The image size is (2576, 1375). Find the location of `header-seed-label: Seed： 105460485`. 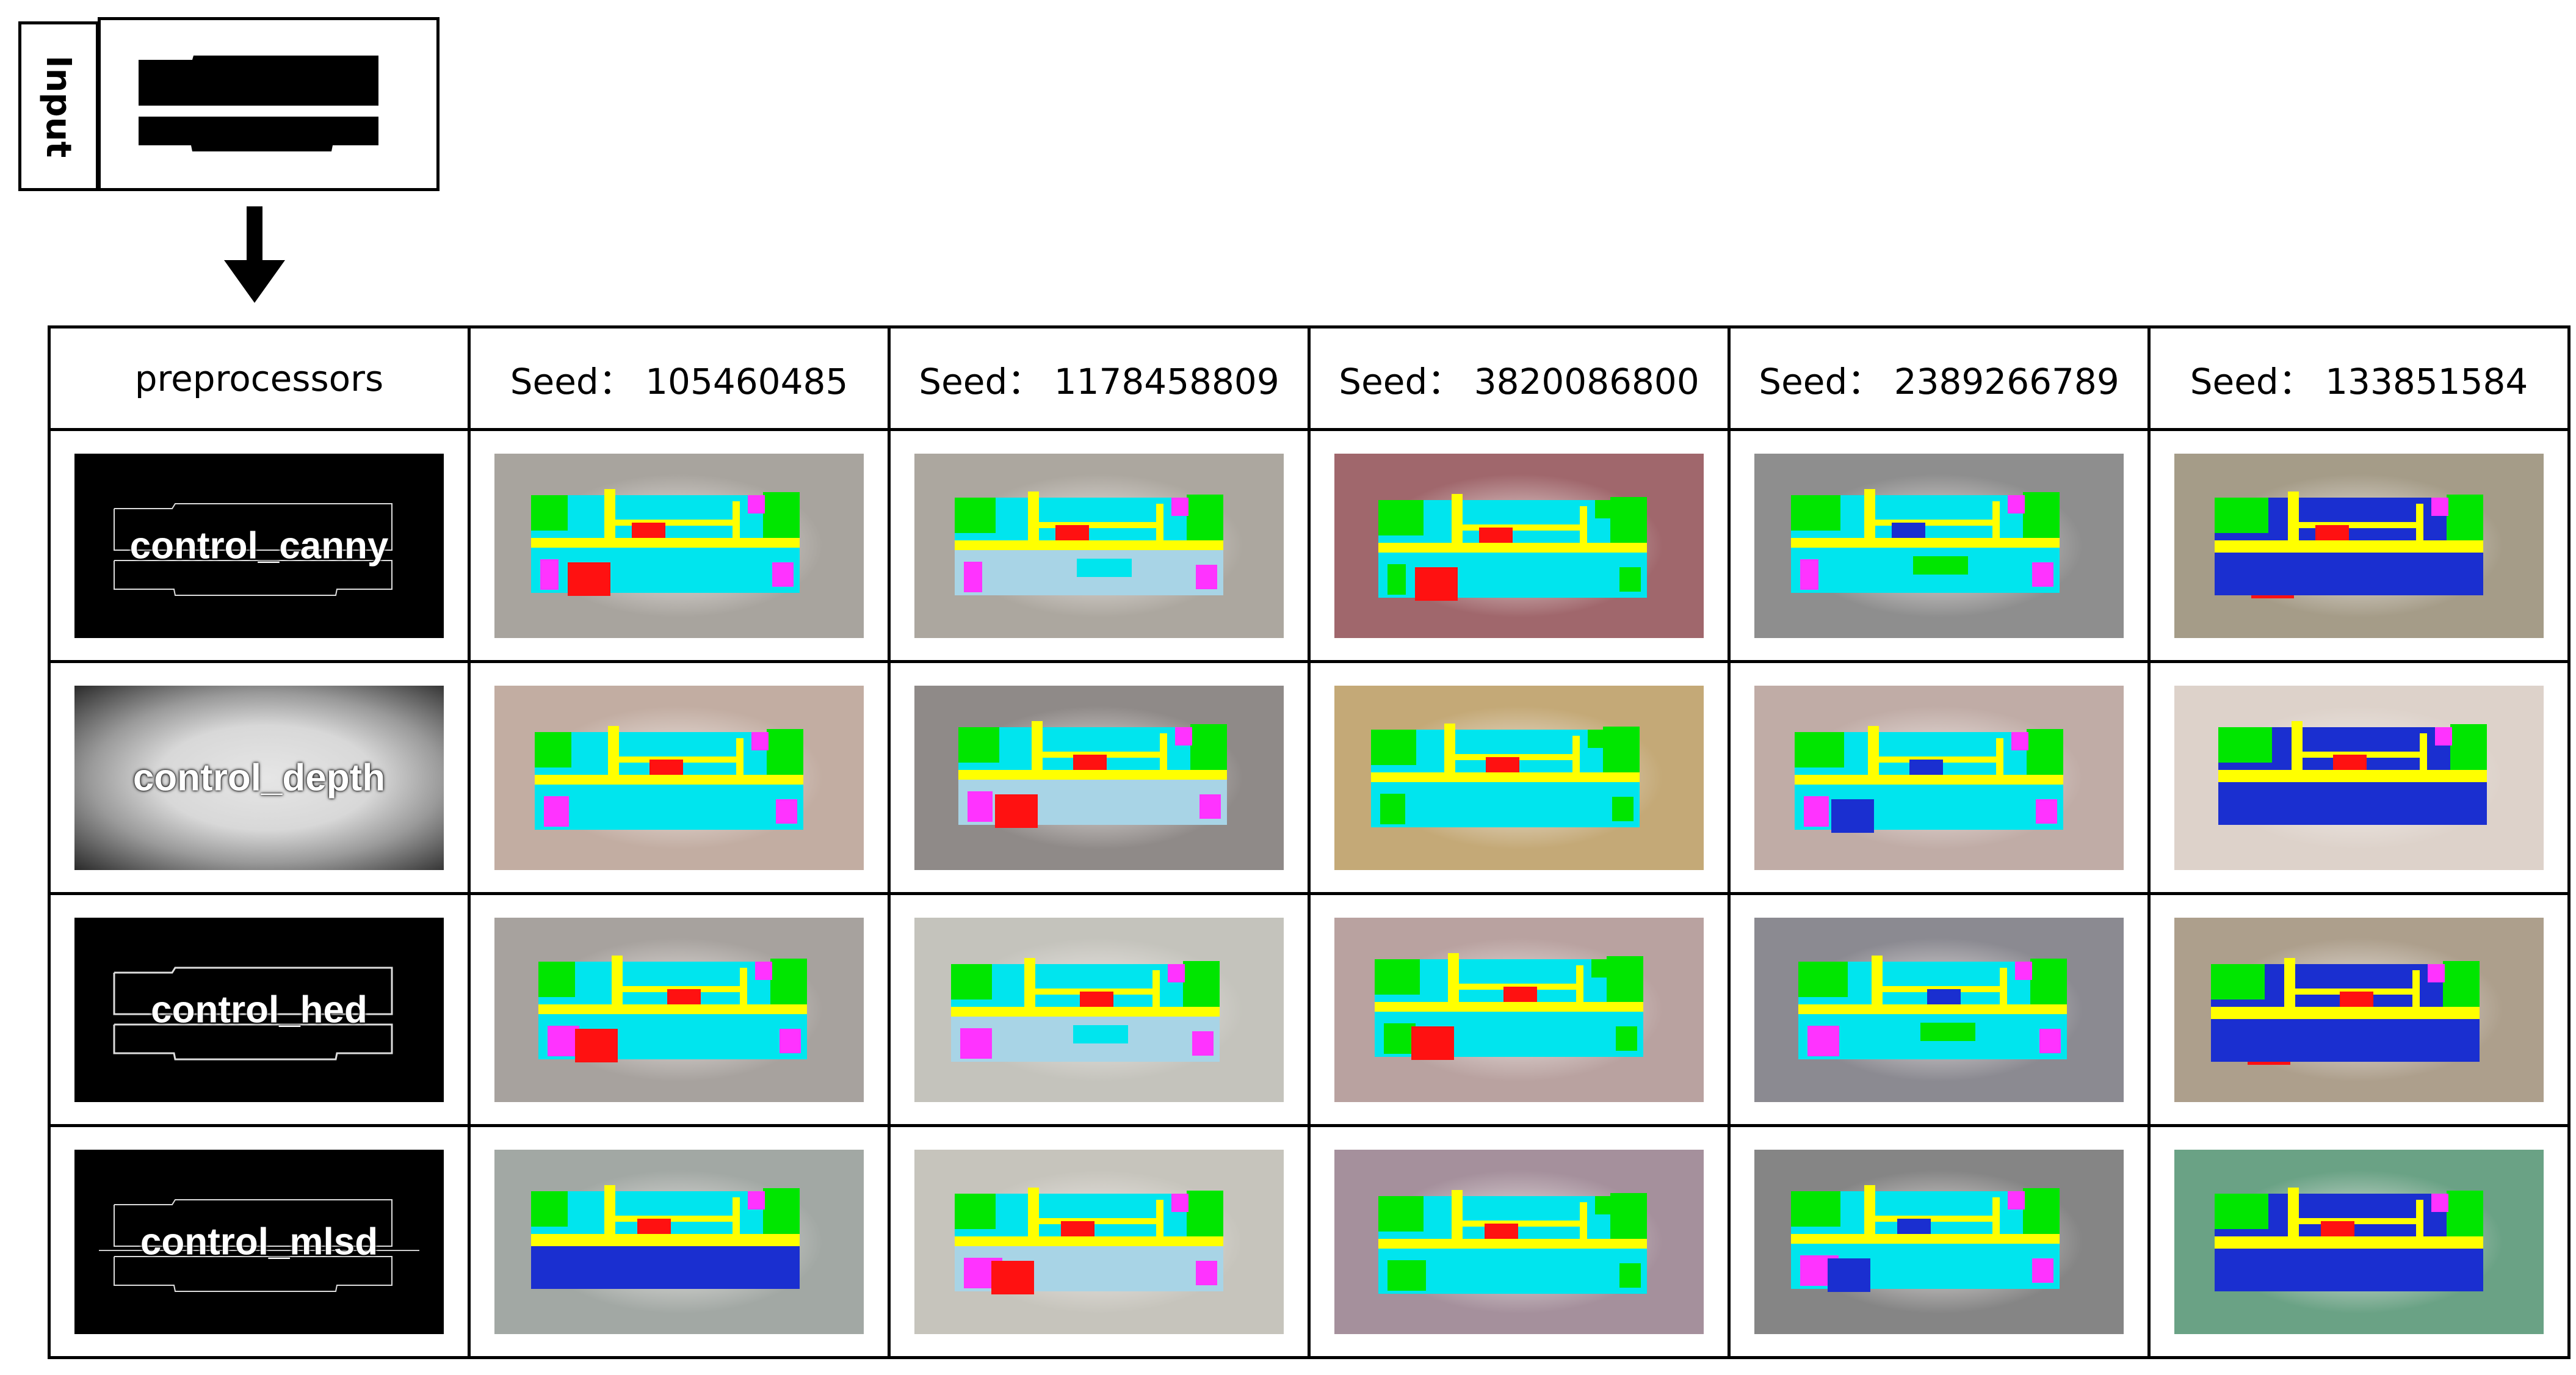

header-seed-label: Seed： 105460485 is located at coordinates (679, 381).